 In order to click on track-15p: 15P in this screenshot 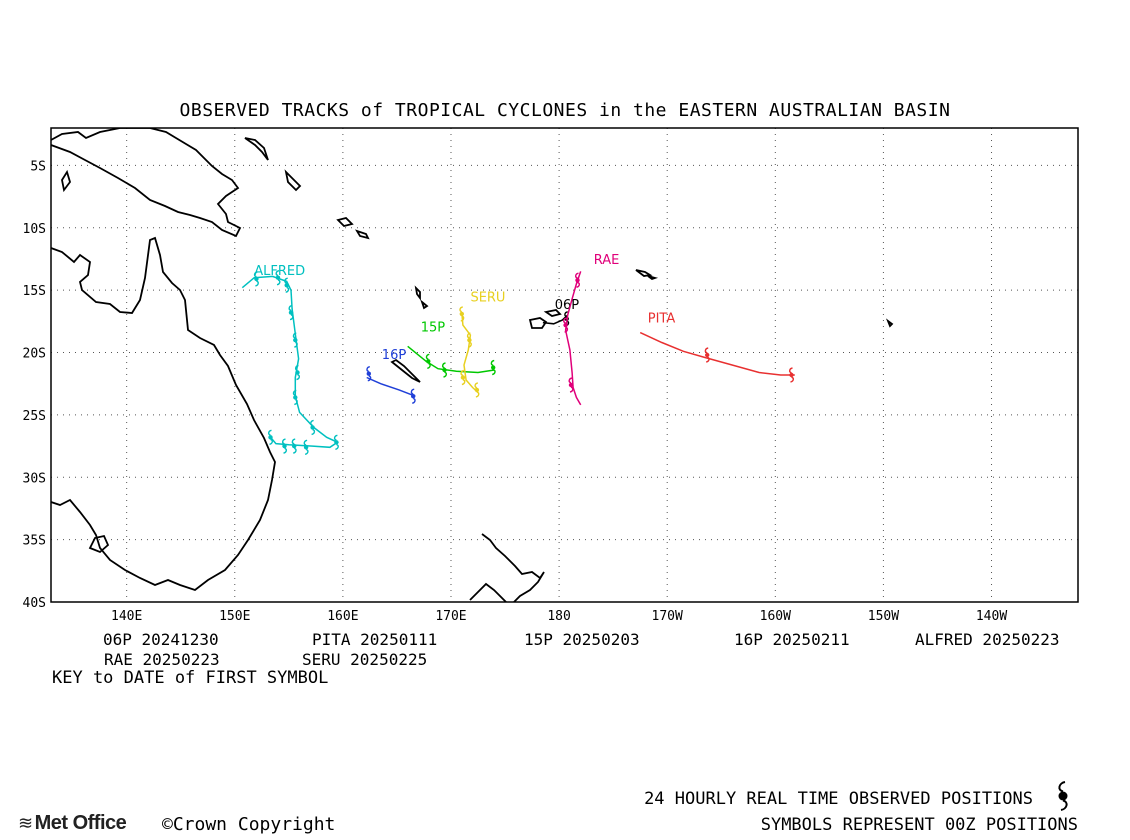, I will do `click(451, 349)`.